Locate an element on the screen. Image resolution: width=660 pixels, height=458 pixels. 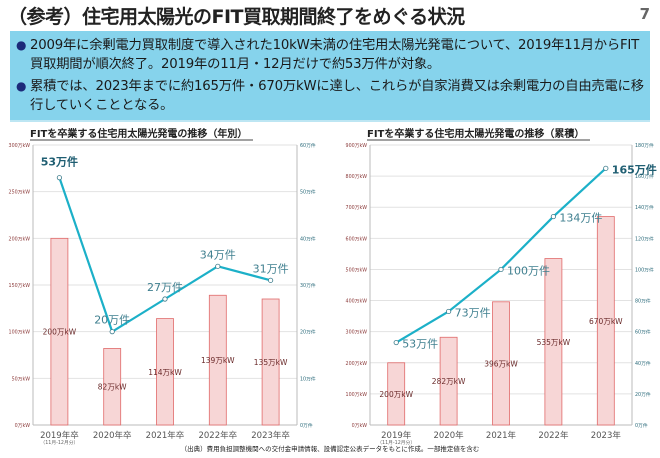
y-left-tick-label: 600万kW is located at coordinates (357, 239).